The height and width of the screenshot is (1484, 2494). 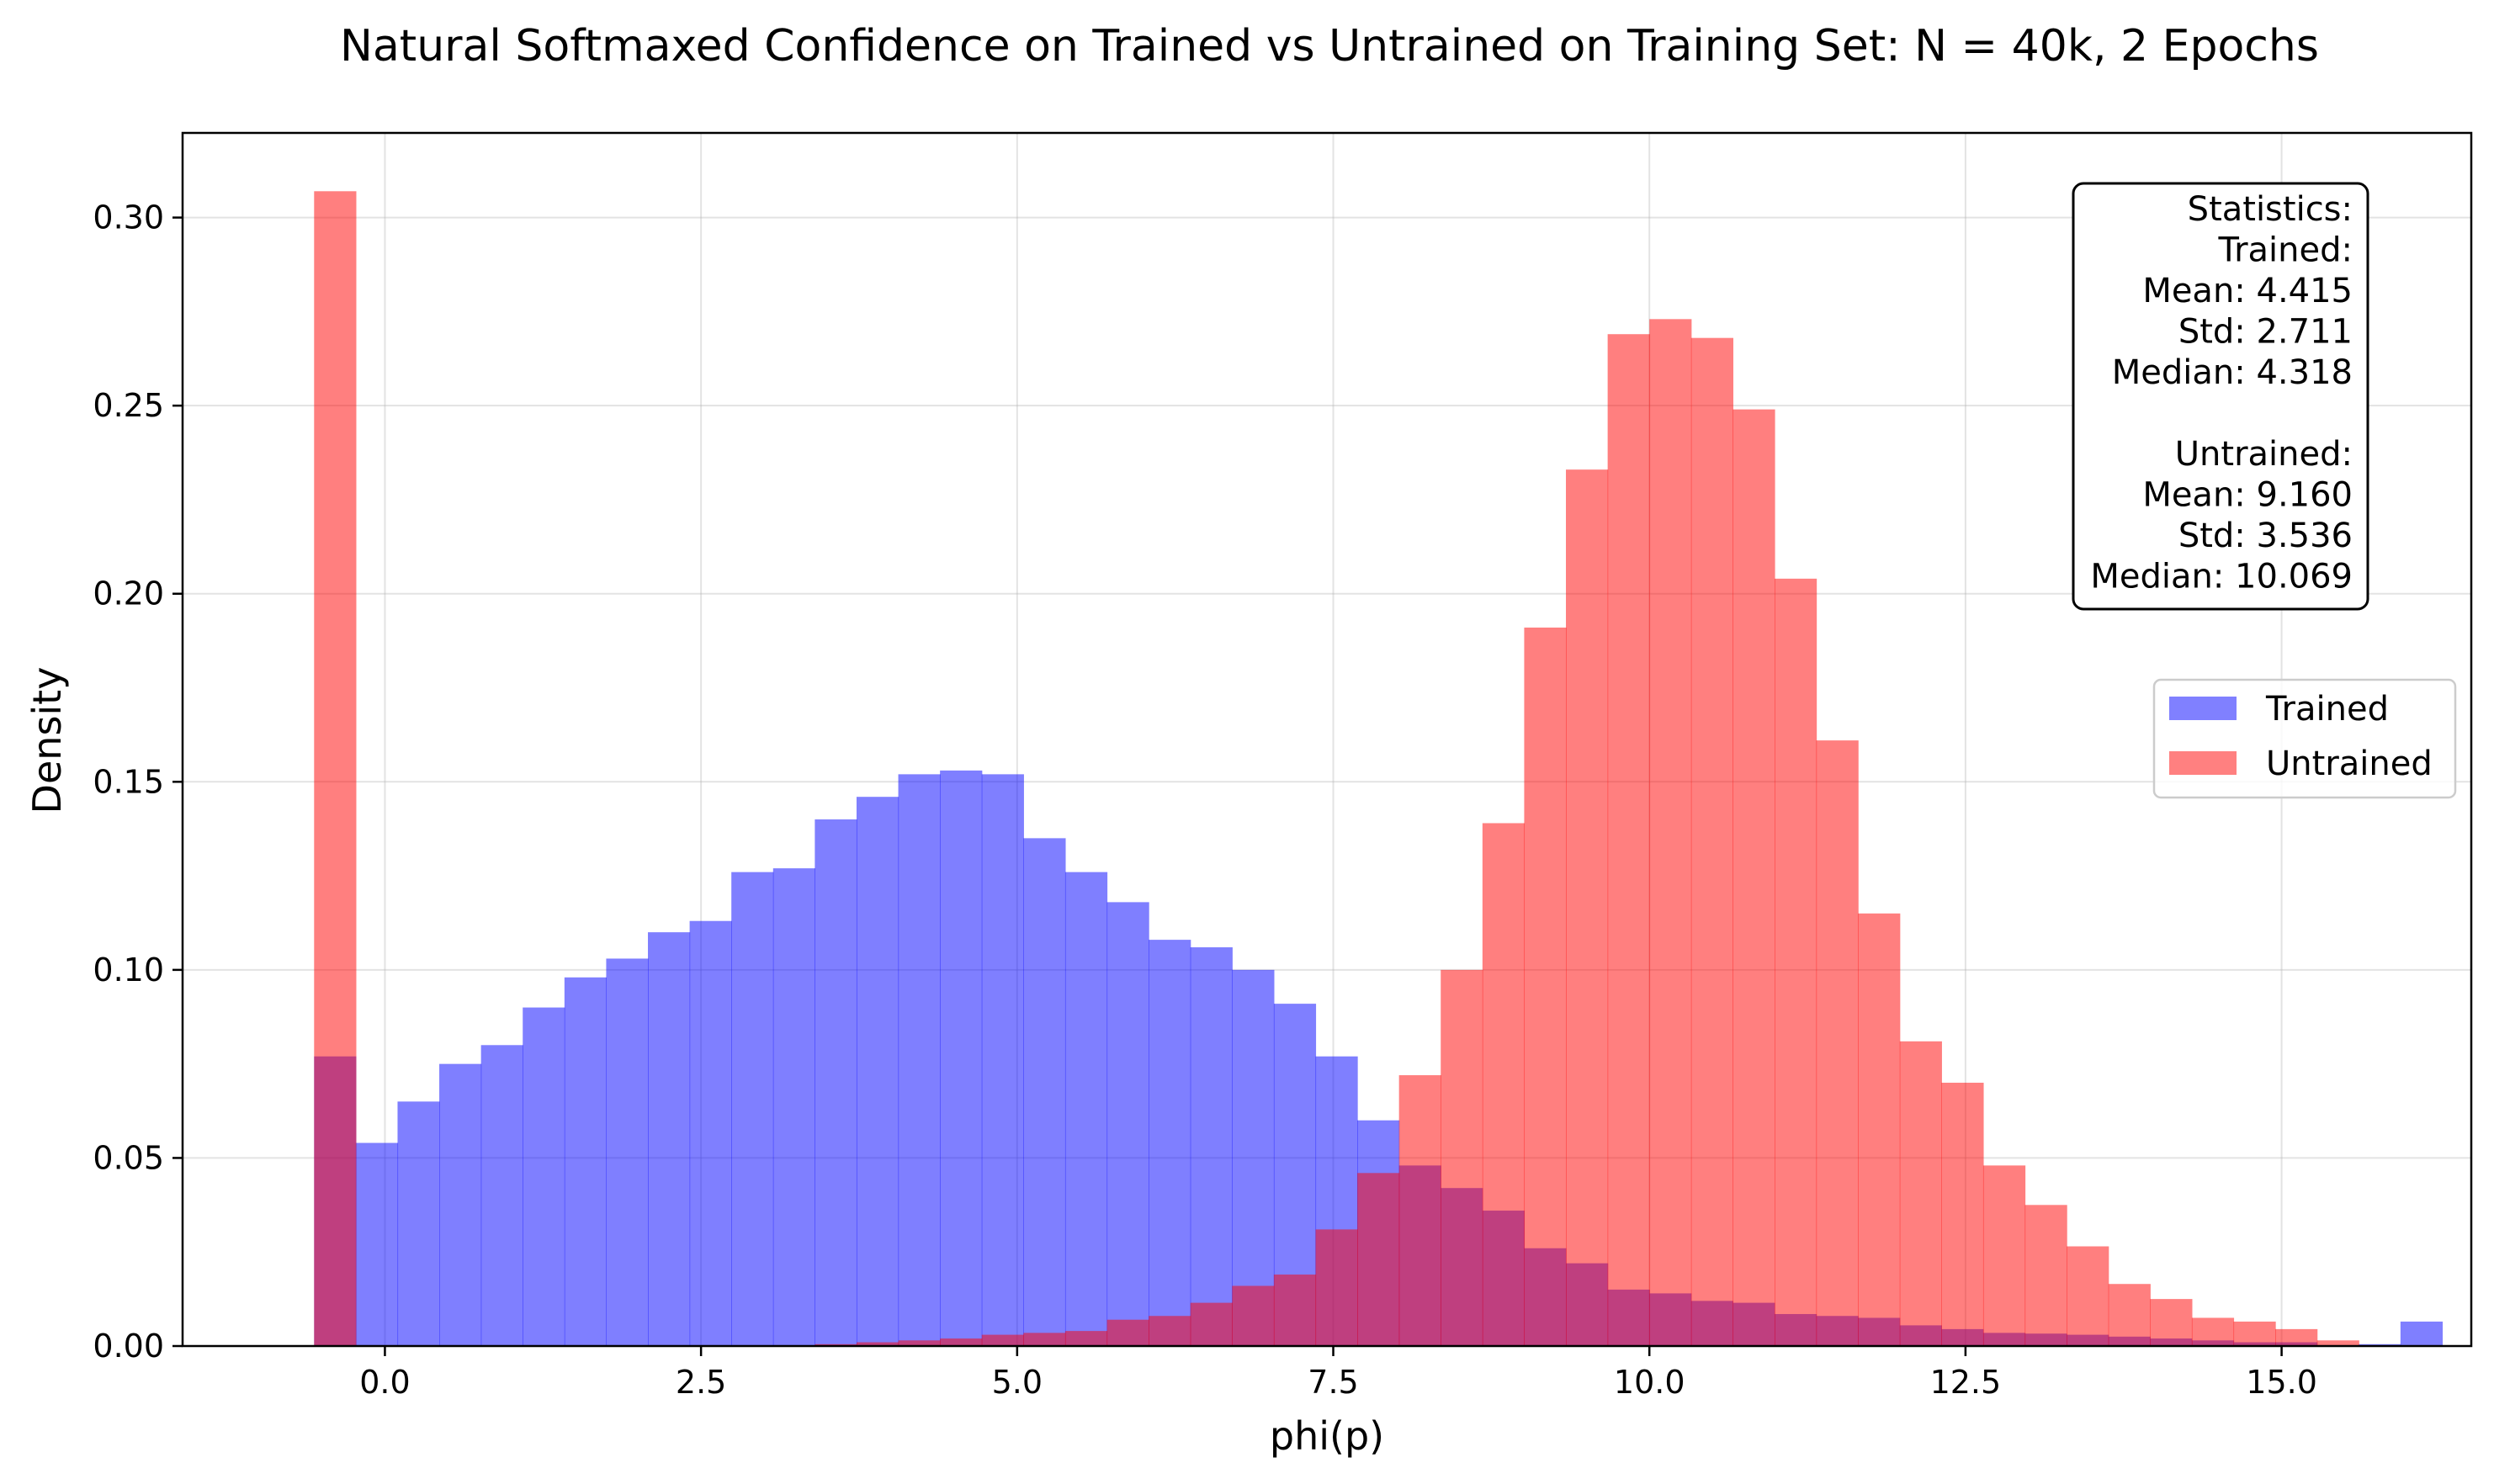 What do you see at coordinates (1327, 1436) in the screenshot?
I see `x-axis-label: phi(p)` at bounding box center [1327, 1436].